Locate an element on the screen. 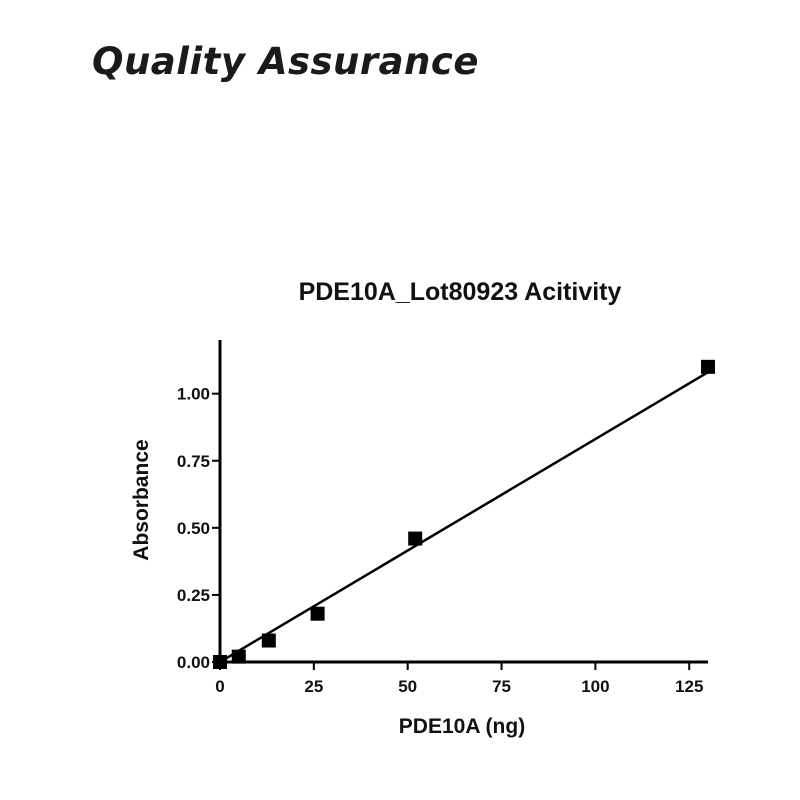 Image resolution: width=800 pixels, height=800 pixels. y-tick-label: 0.00 is located at coordinates (193, 662).